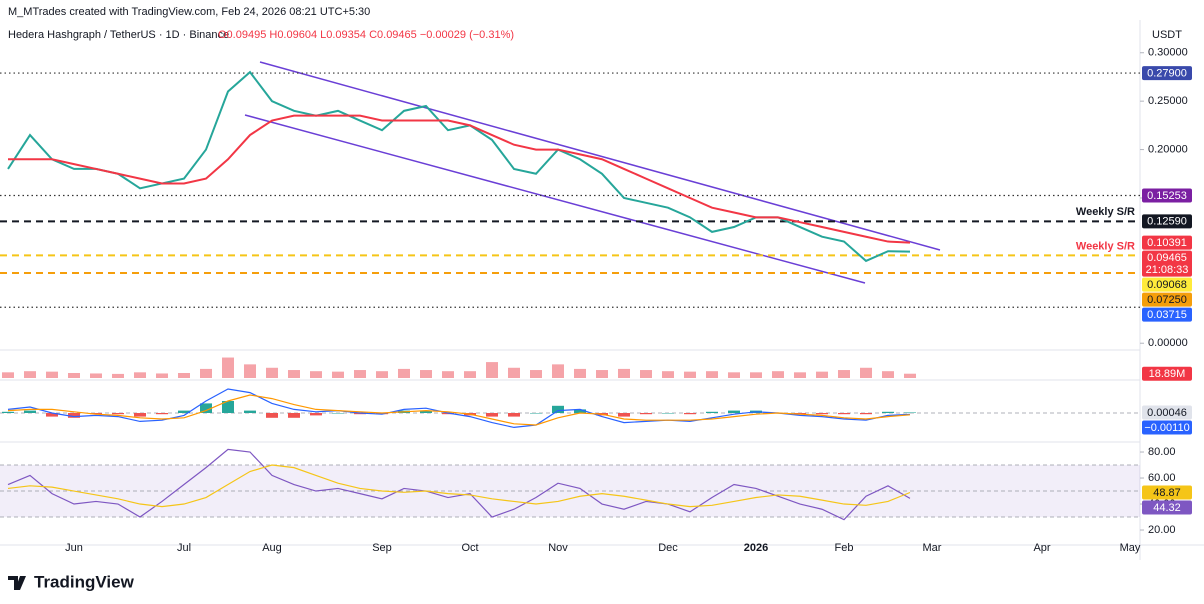 Image resolution: width=1204 pixels, height=604 pixels. Describe the element at coordinates (1167, 258) in the screenshot. I see `price-label-text: 0.09465` at that location.